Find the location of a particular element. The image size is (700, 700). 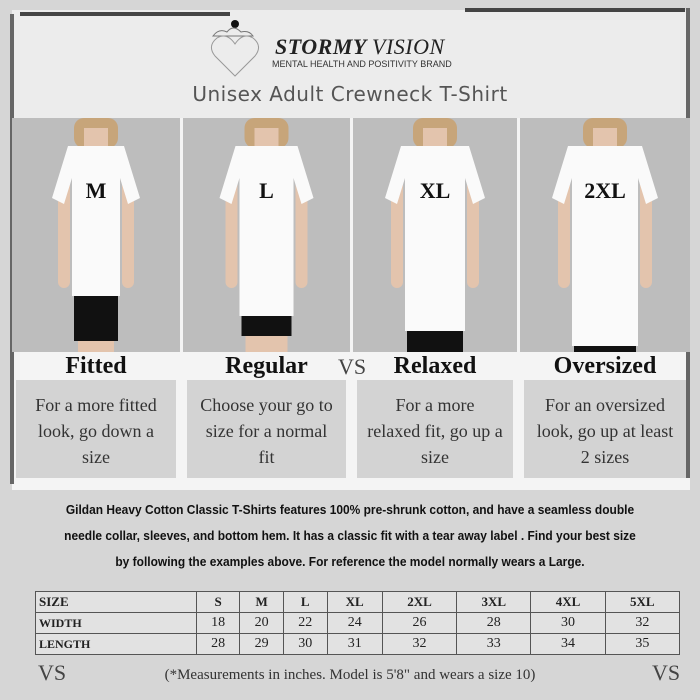

table-cell: 26 is located at coordinates (419, 623).